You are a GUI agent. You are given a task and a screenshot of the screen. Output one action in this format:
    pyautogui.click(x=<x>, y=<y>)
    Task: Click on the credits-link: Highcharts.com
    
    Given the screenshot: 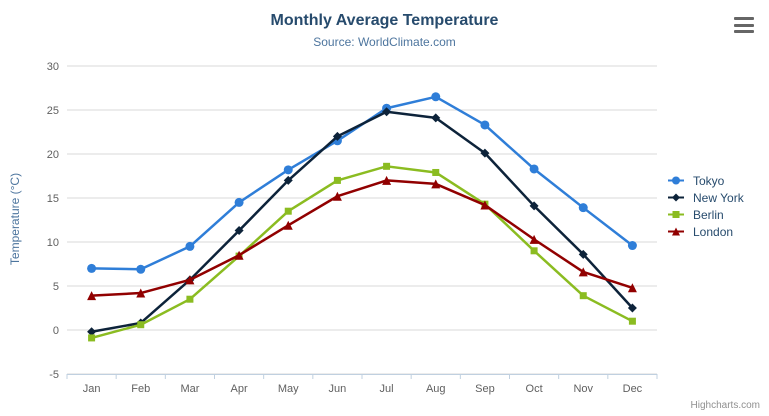 What is the action you would take?
    pyautogui.click(x=725, y=405)
    